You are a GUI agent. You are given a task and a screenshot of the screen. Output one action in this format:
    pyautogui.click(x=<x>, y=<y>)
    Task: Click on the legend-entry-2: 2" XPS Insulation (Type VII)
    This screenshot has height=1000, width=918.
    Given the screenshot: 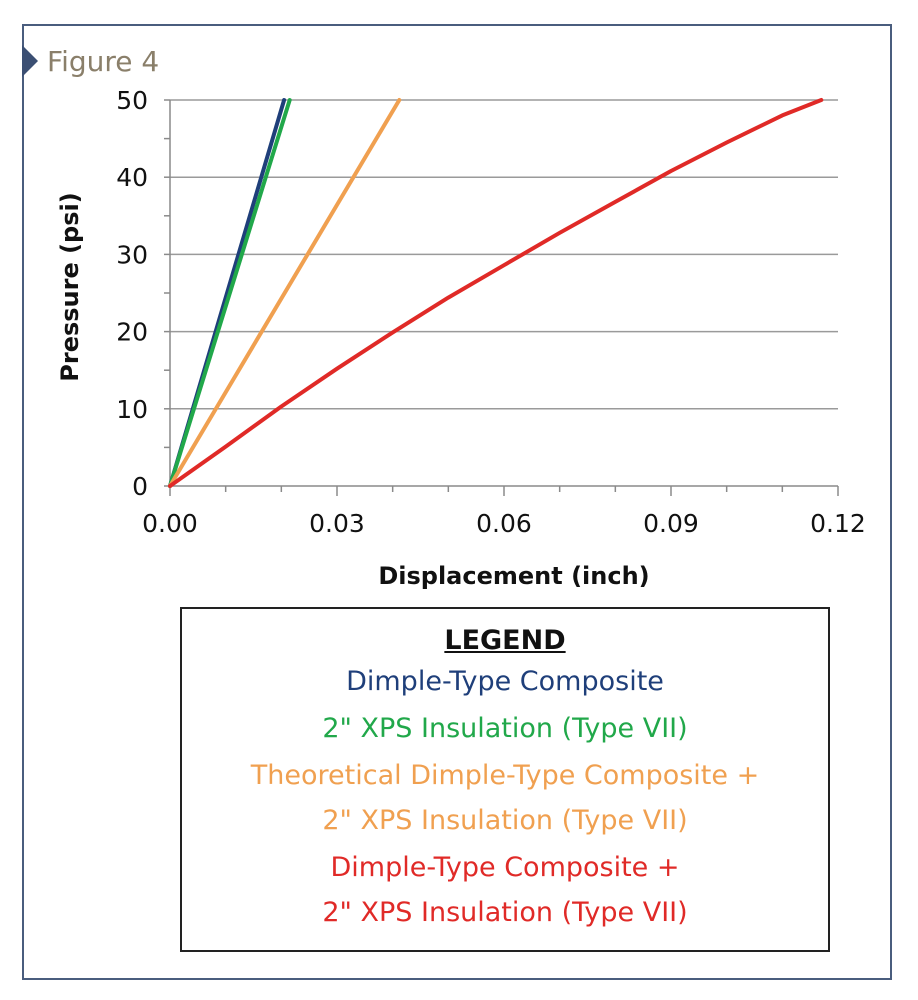 What is the action you would take?
    pyautogui.click(x=505, y=728)
    